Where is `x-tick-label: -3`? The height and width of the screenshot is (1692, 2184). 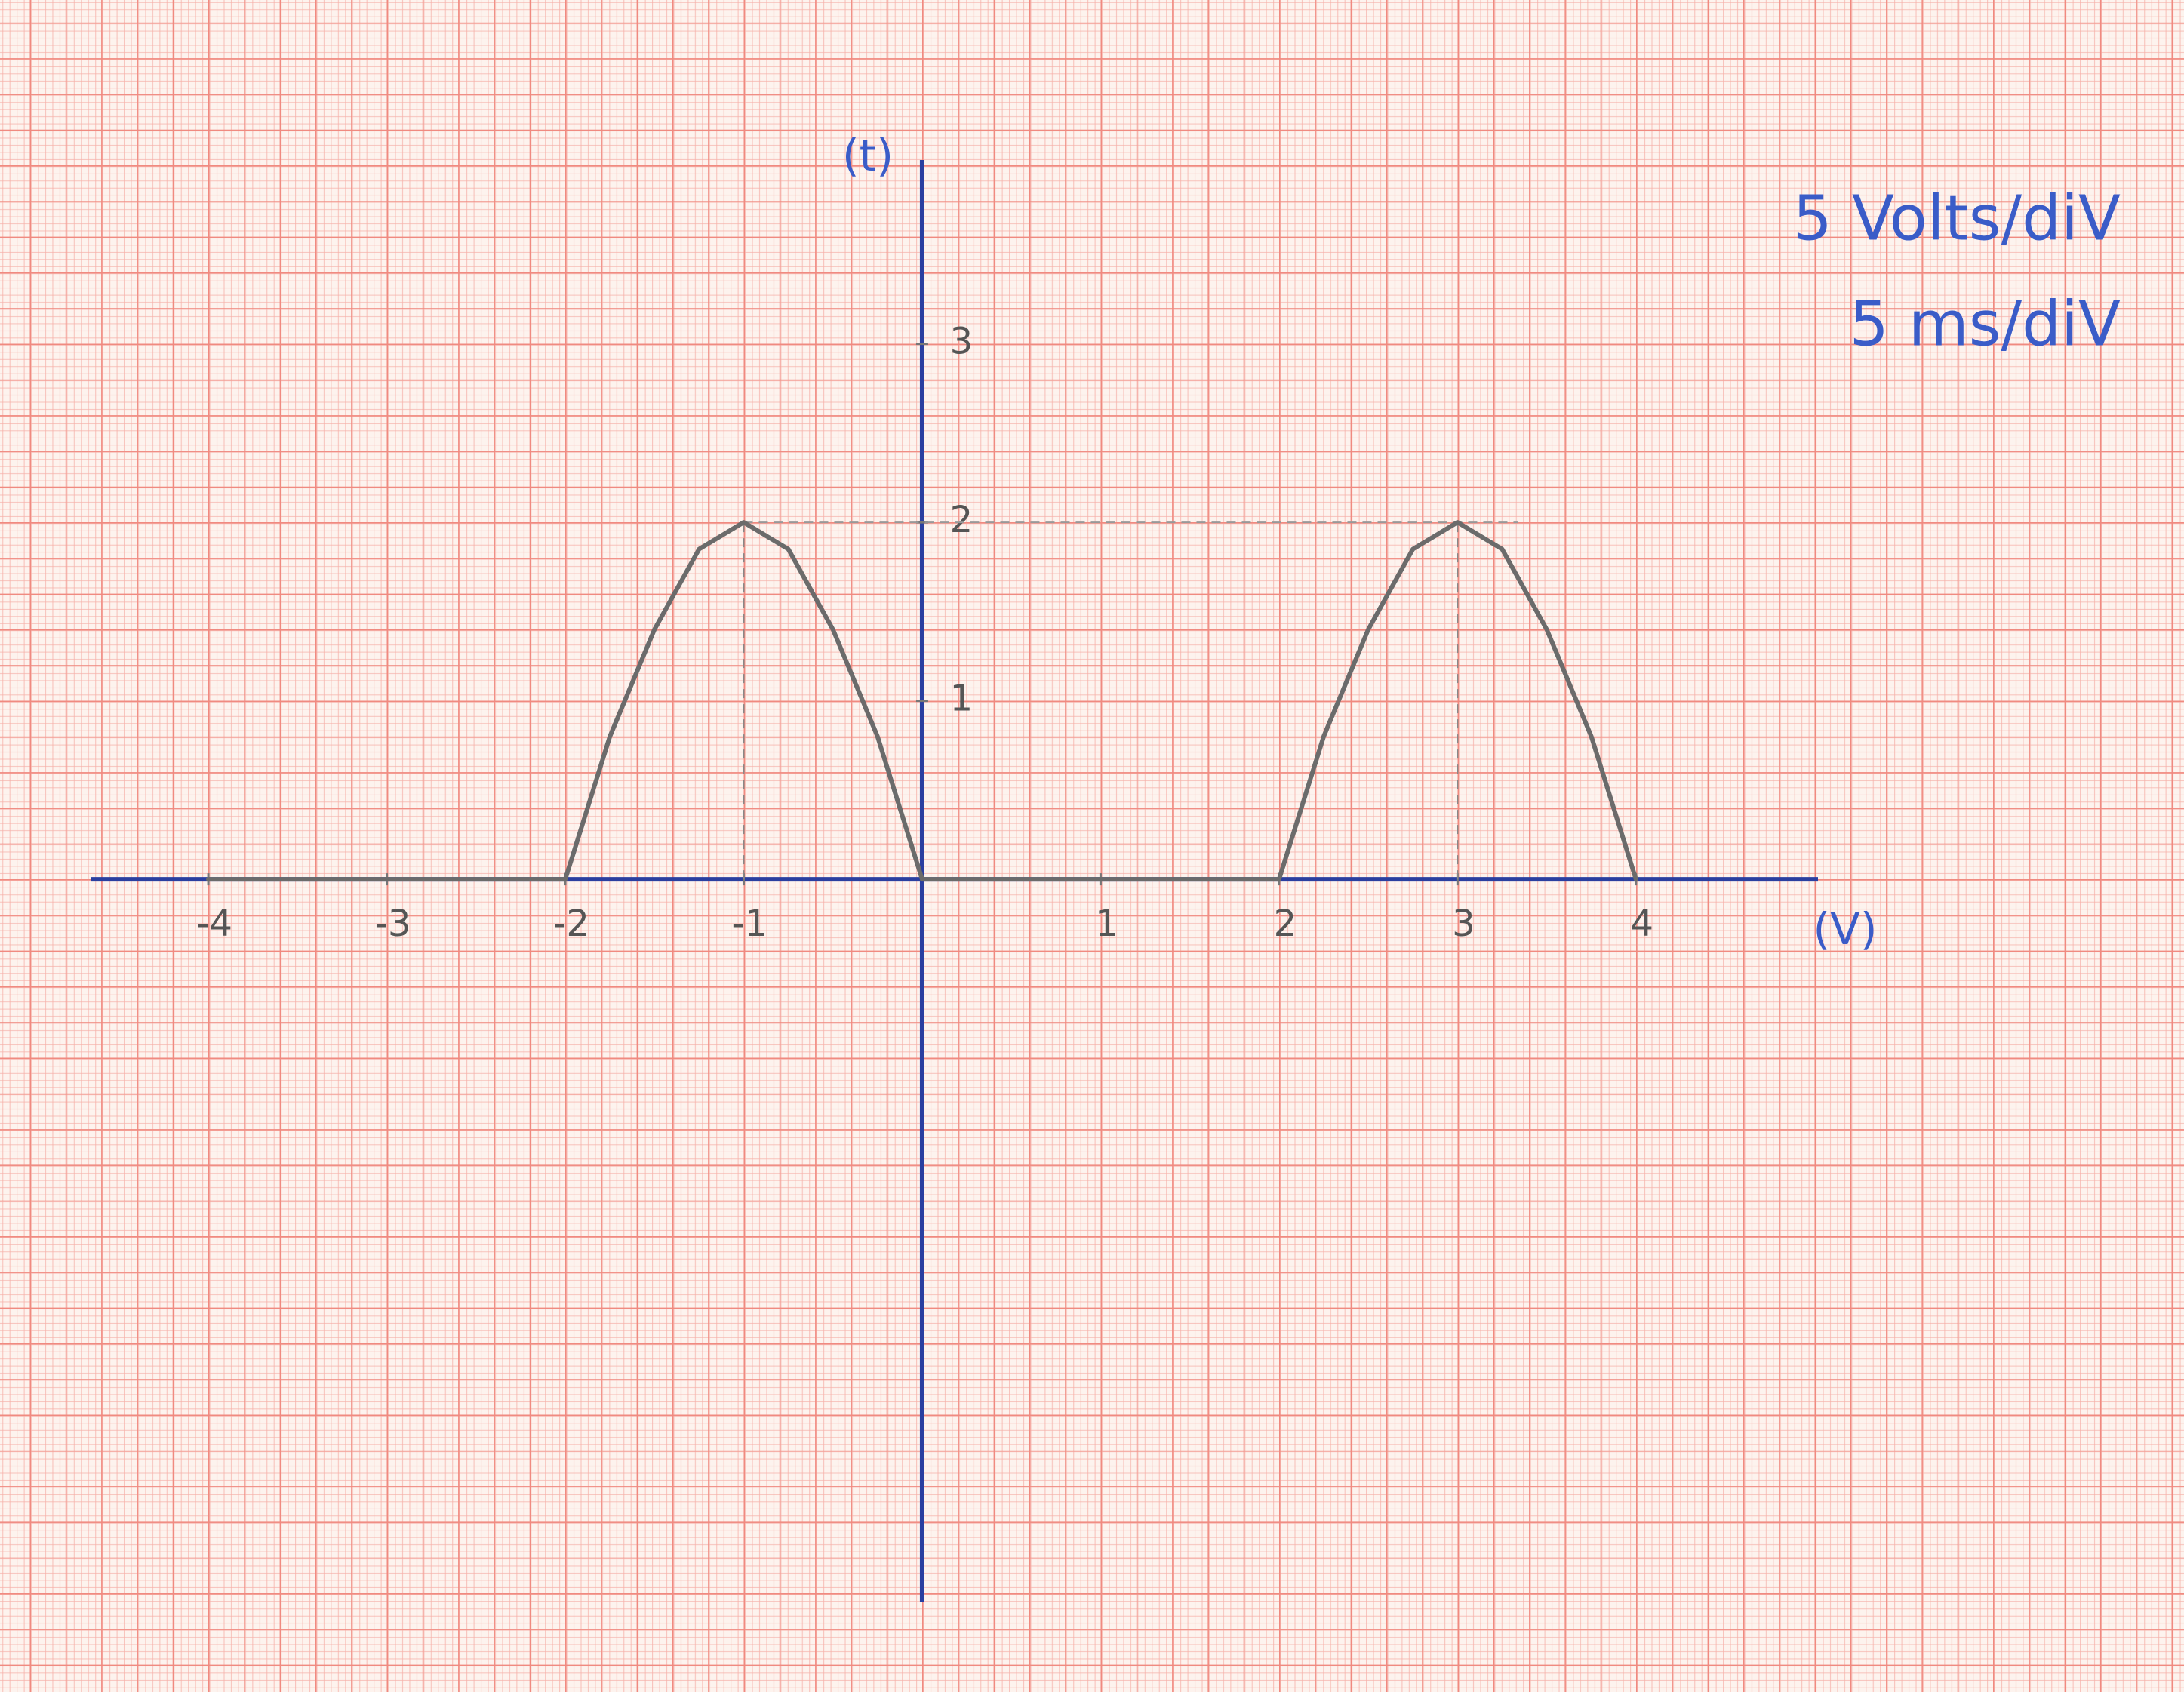
x-tick-label: -3 is located at coordinates (393, 924).